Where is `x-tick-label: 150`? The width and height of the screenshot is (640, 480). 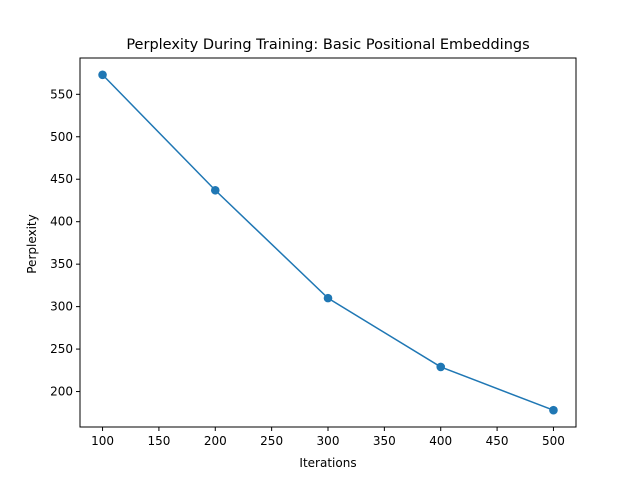
x-tick-label: 150 is located at coordinates (158, 441).